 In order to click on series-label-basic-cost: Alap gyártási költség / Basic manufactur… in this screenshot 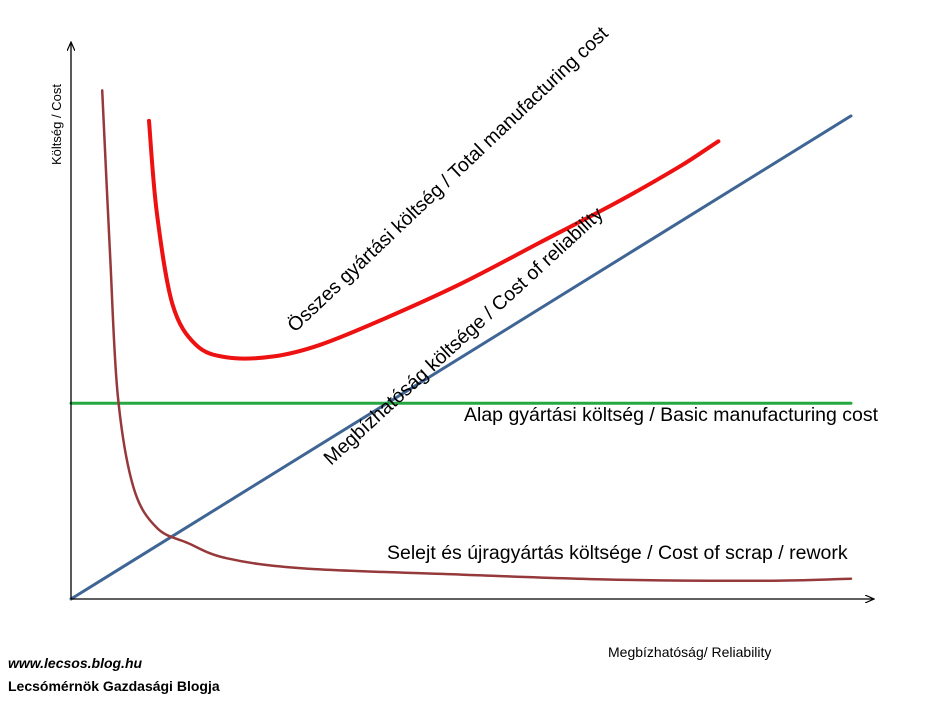, I will do `click(671, 415)`.